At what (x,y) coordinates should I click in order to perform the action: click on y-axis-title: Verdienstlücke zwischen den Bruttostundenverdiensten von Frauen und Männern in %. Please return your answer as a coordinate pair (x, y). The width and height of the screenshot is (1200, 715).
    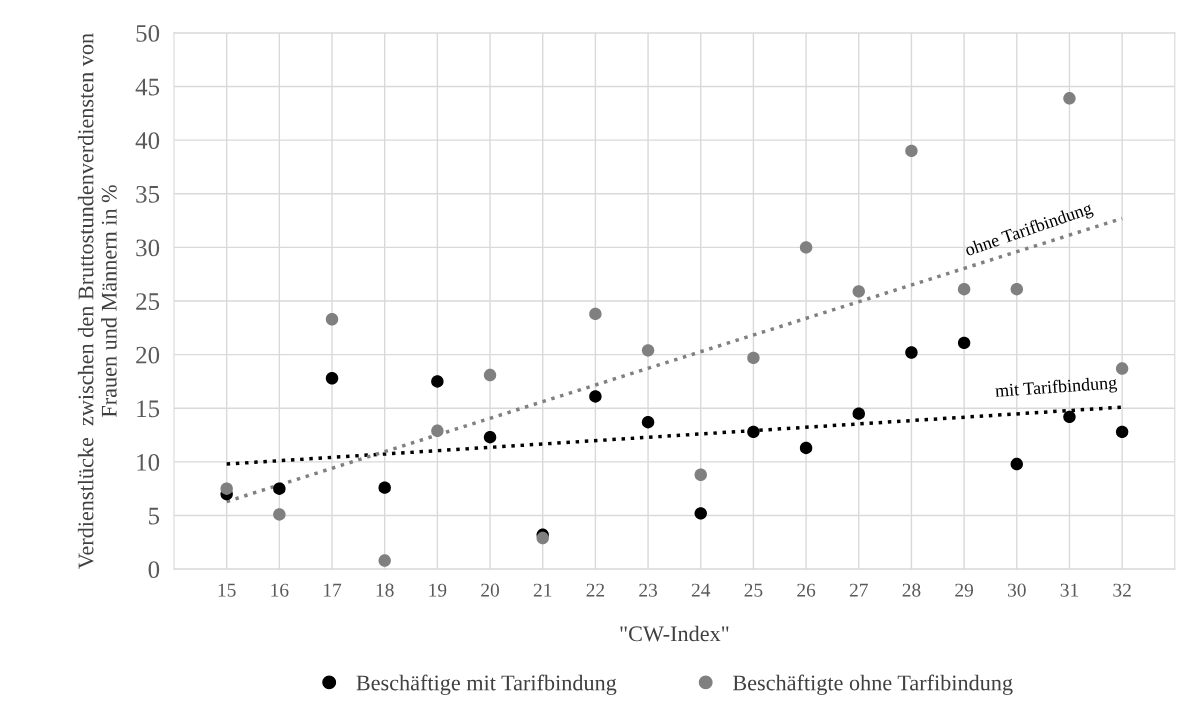
    Looking at the image, I should click on (97, 301).